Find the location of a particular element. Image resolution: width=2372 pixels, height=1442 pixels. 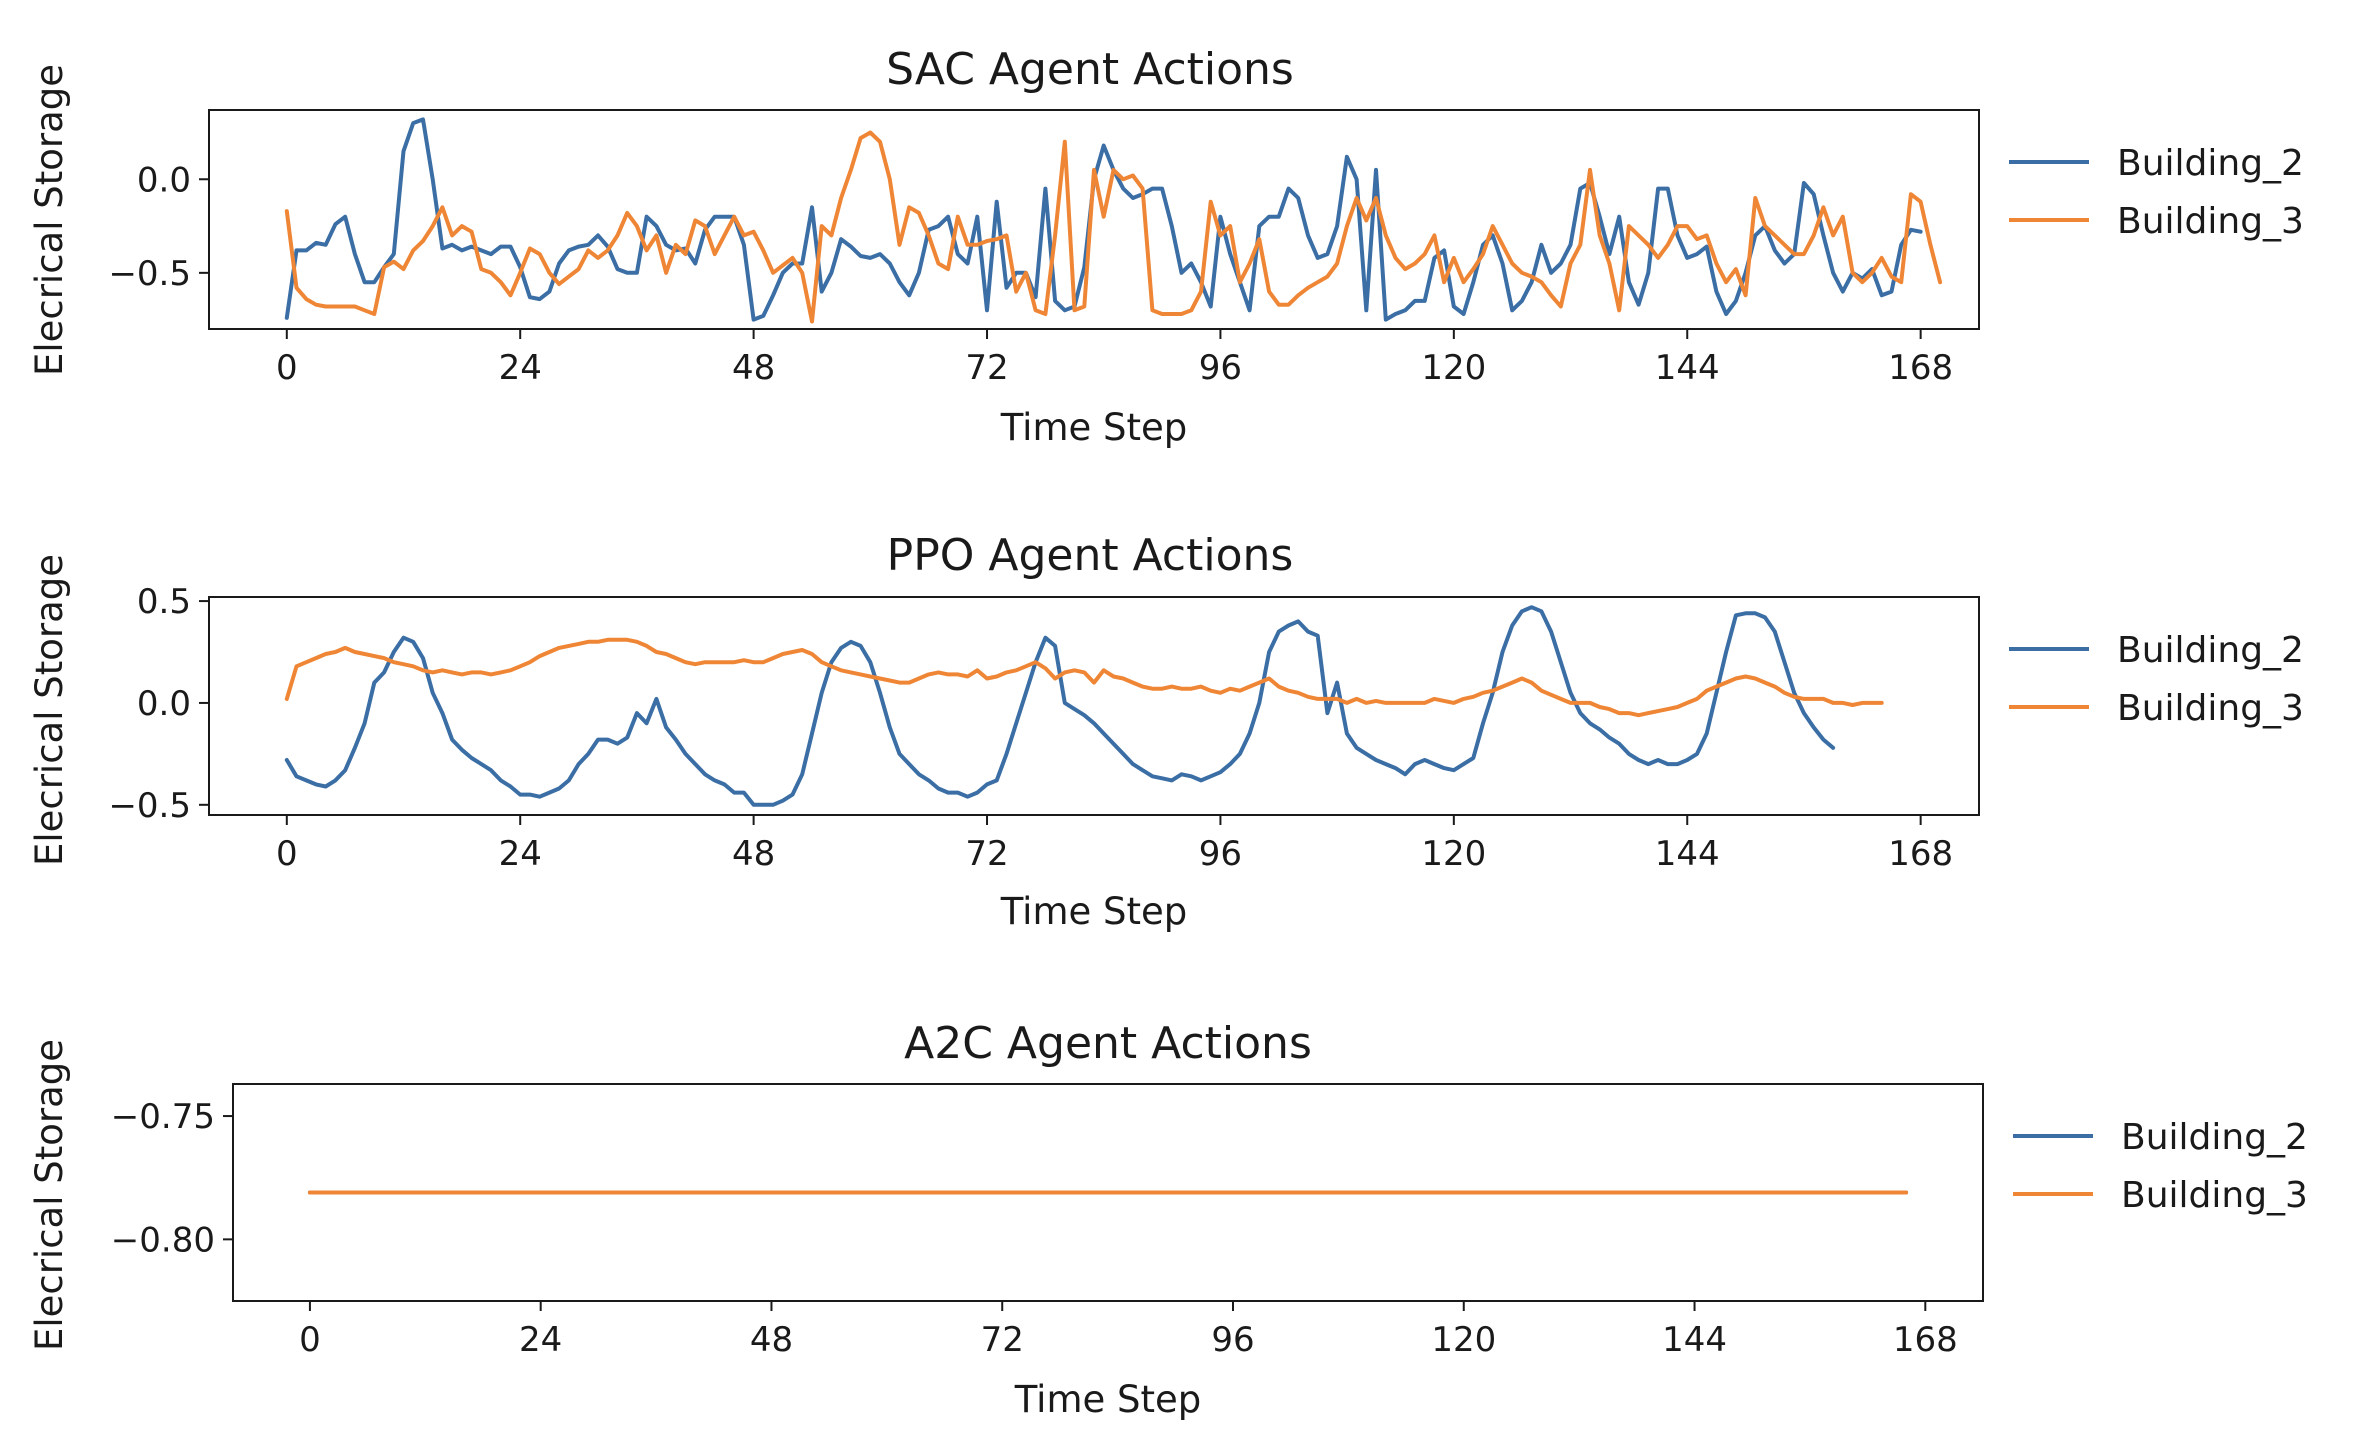

chart-title: PPO Agent Actions is located at coordinates (1090, 555).